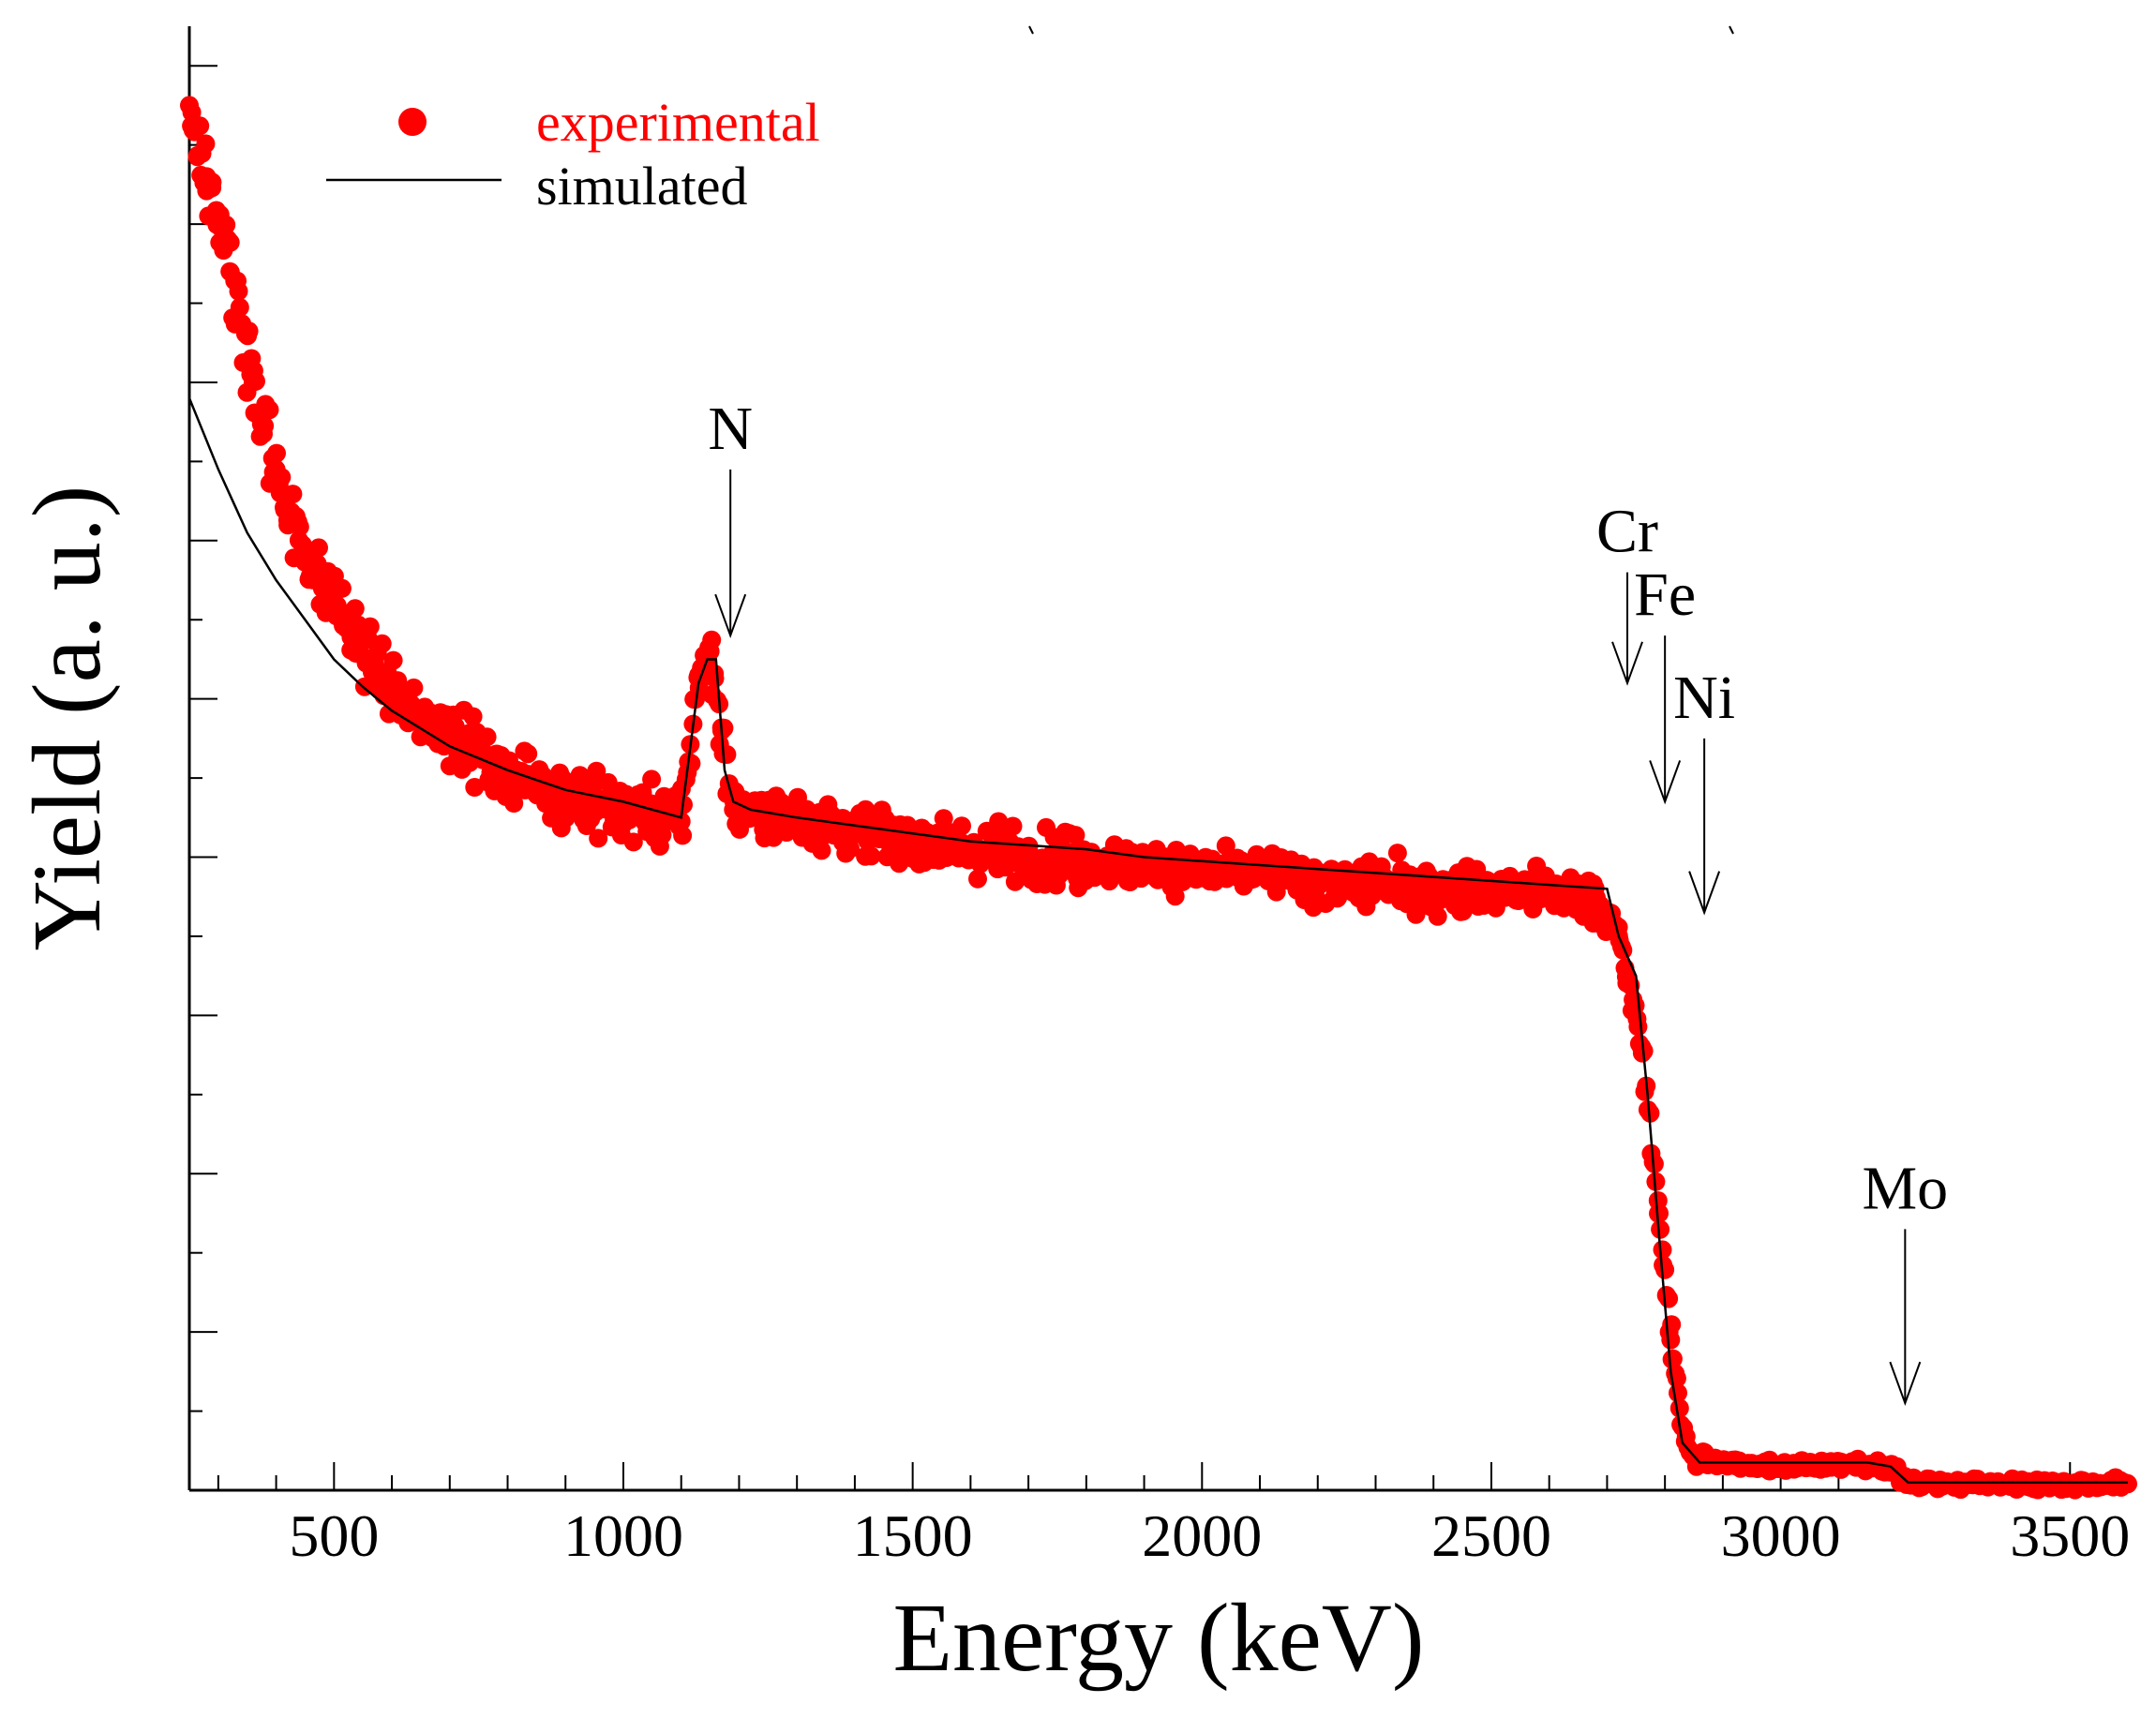  I want to click on legend-marker-experimental, so click(413, 122).